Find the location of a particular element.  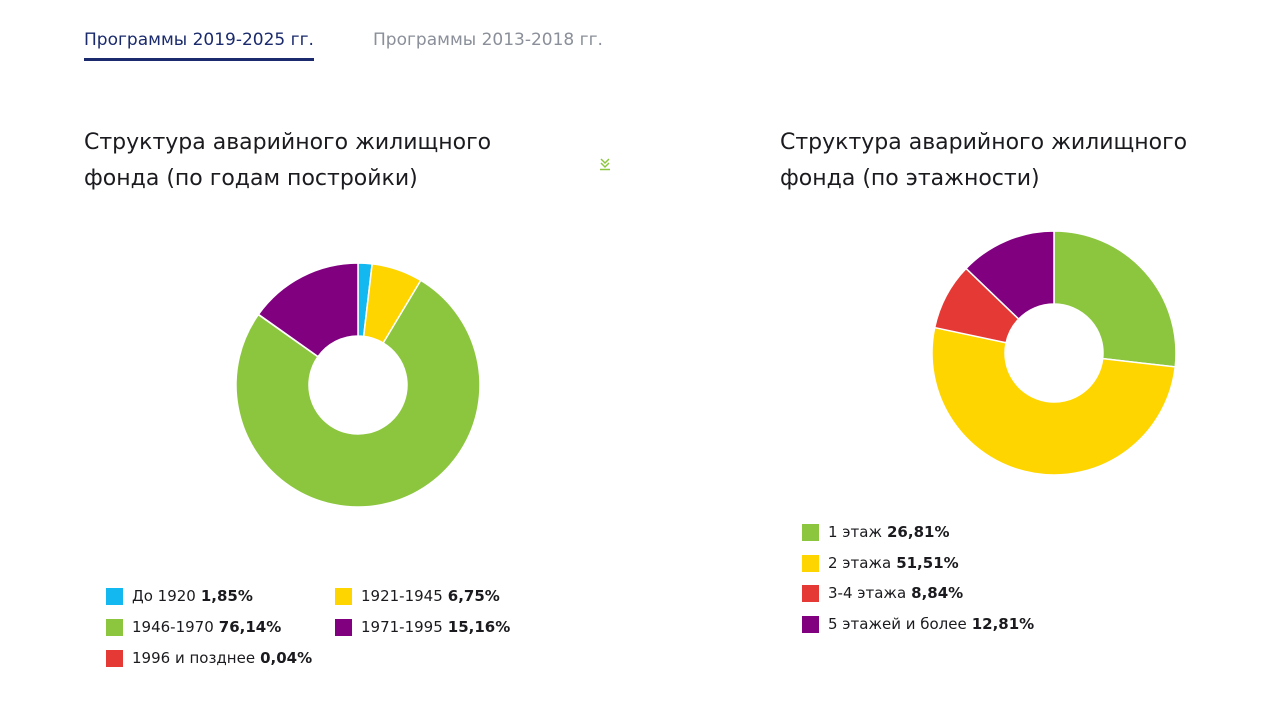

legend-value: 1,85% is located at coordinates (226, 596).